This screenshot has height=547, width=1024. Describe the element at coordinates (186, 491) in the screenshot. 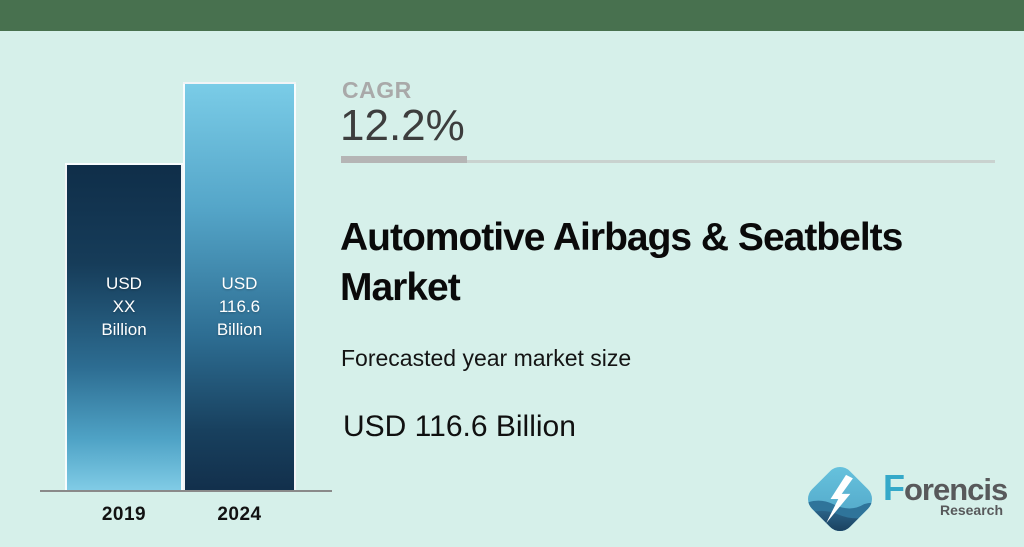

I see `x-axis-line` at that location.